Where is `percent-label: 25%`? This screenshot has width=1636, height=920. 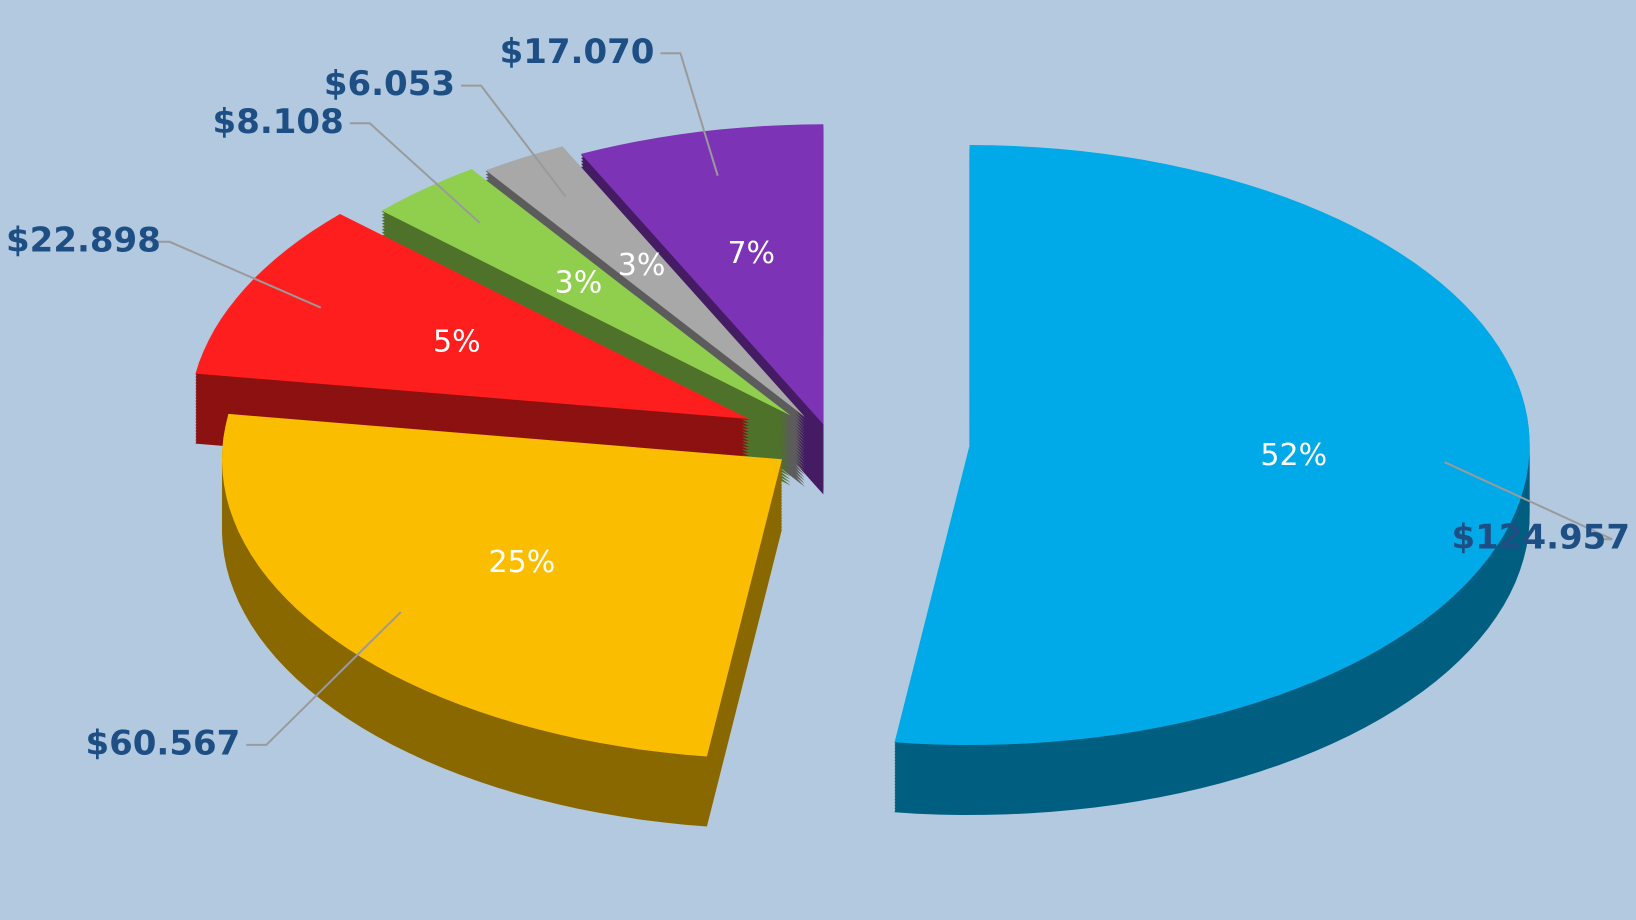 percent-label: 25% is located at coordinates (522, 562).